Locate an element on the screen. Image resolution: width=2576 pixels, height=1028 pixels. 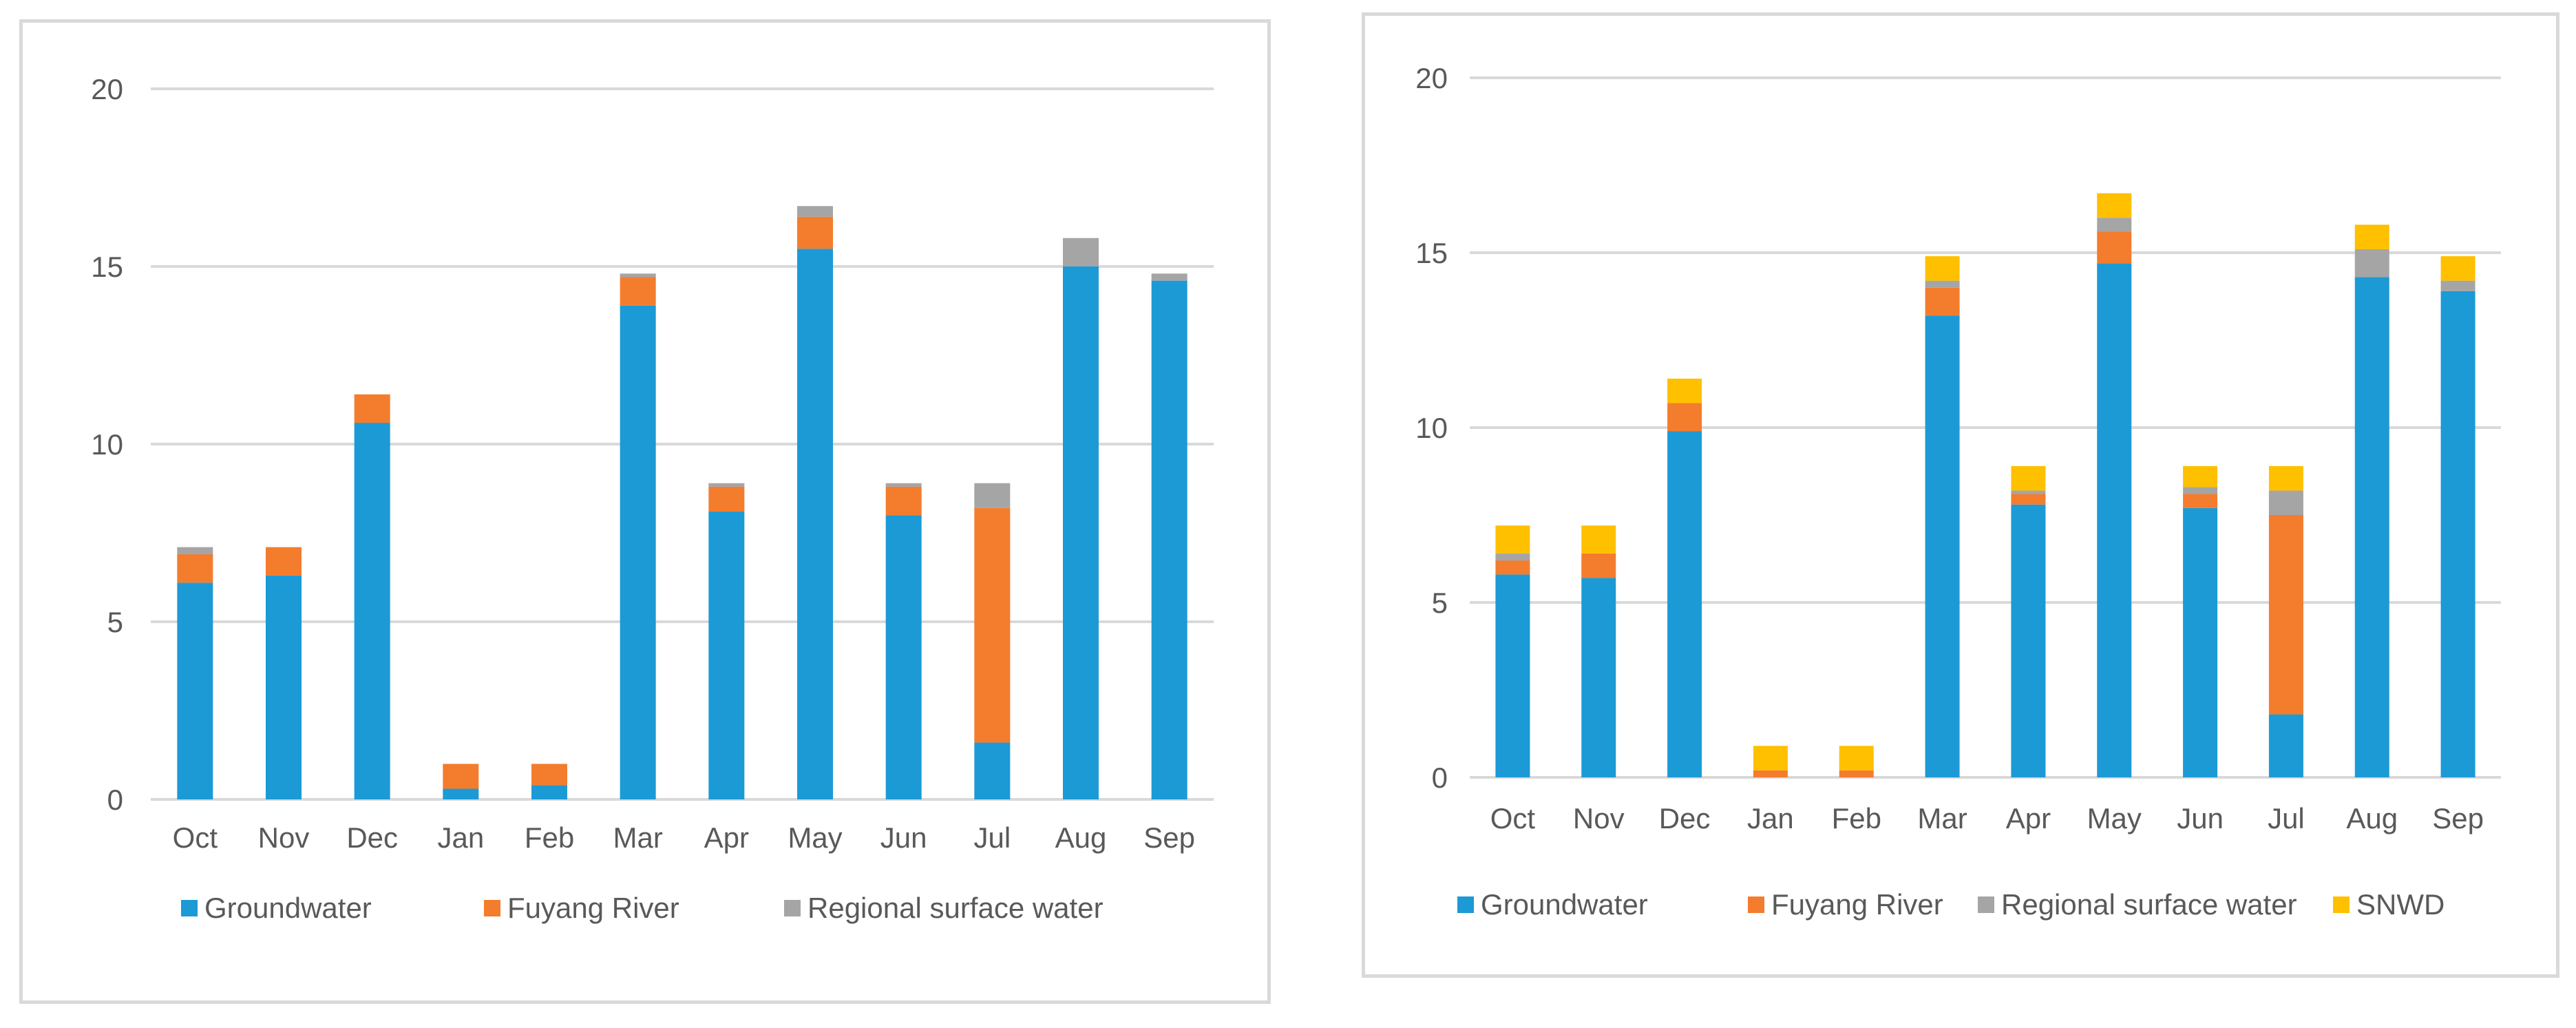
right-bar-nov-snwd is located at coordinates (1599, 539).